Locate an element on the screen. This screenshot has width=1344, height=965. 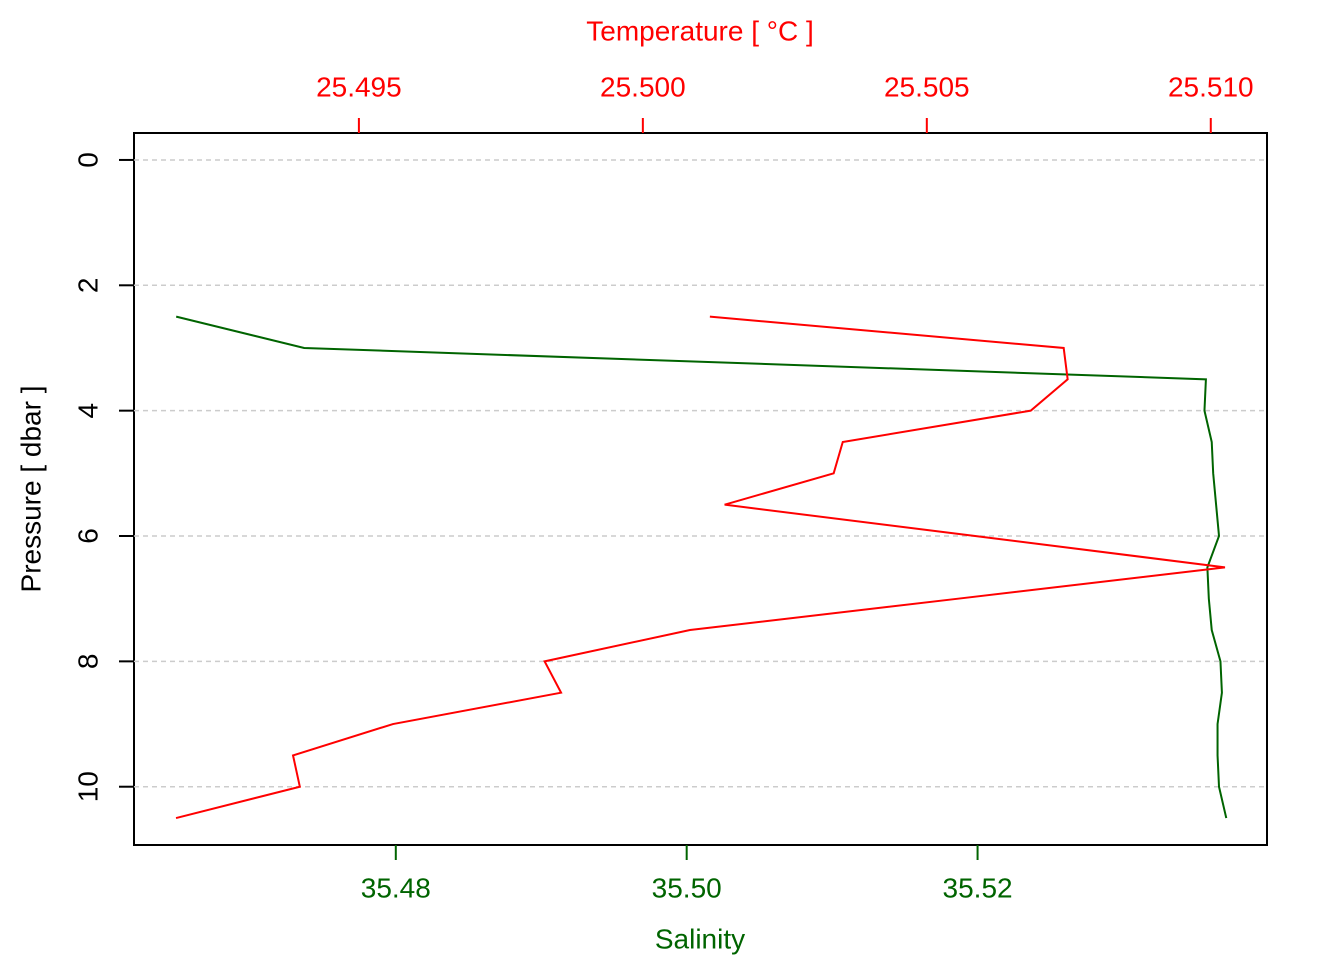
y-tick-label: 8 is located at coordinates (87, 662).